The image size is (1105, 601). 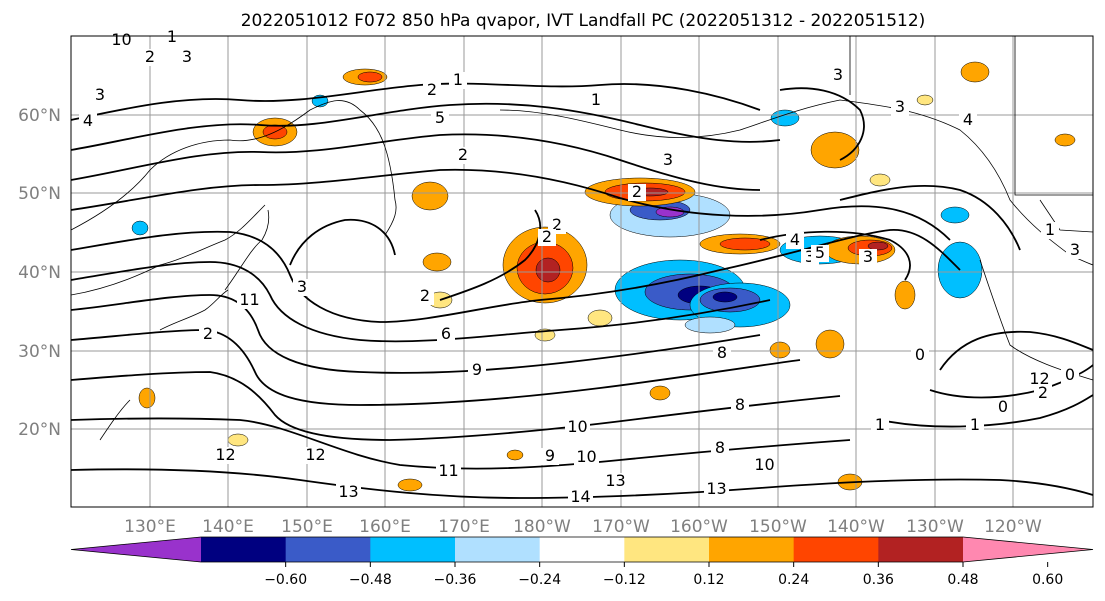 I want to click on lon-label: 120°W, so click(x=1013, y=527).